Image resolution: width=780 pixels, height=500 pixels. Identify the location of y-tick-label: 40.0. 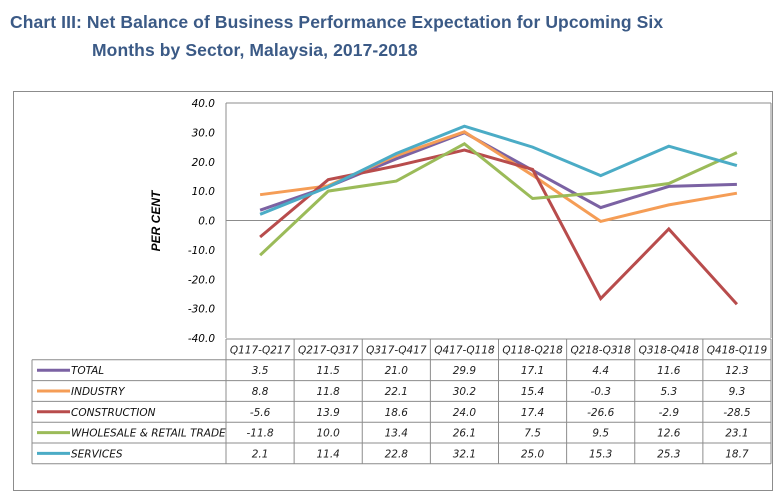
(204, 104).